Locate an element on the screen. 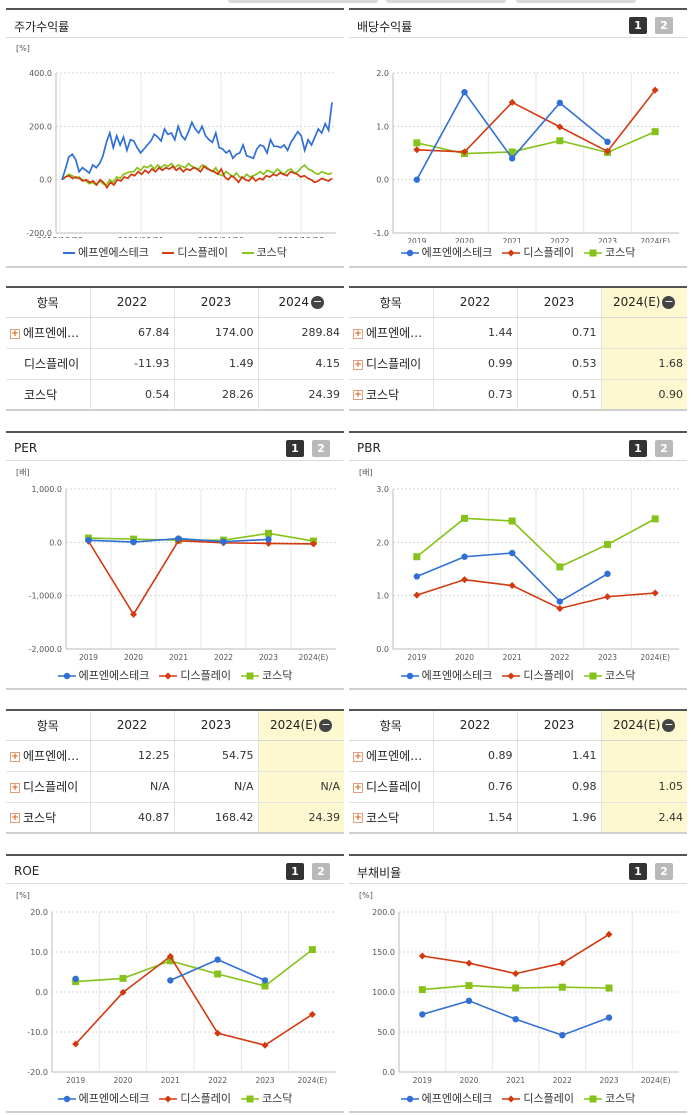 This screenshot has height=1115, width=691. legend-label: 코스닥 is located at coordinates (271, 252).